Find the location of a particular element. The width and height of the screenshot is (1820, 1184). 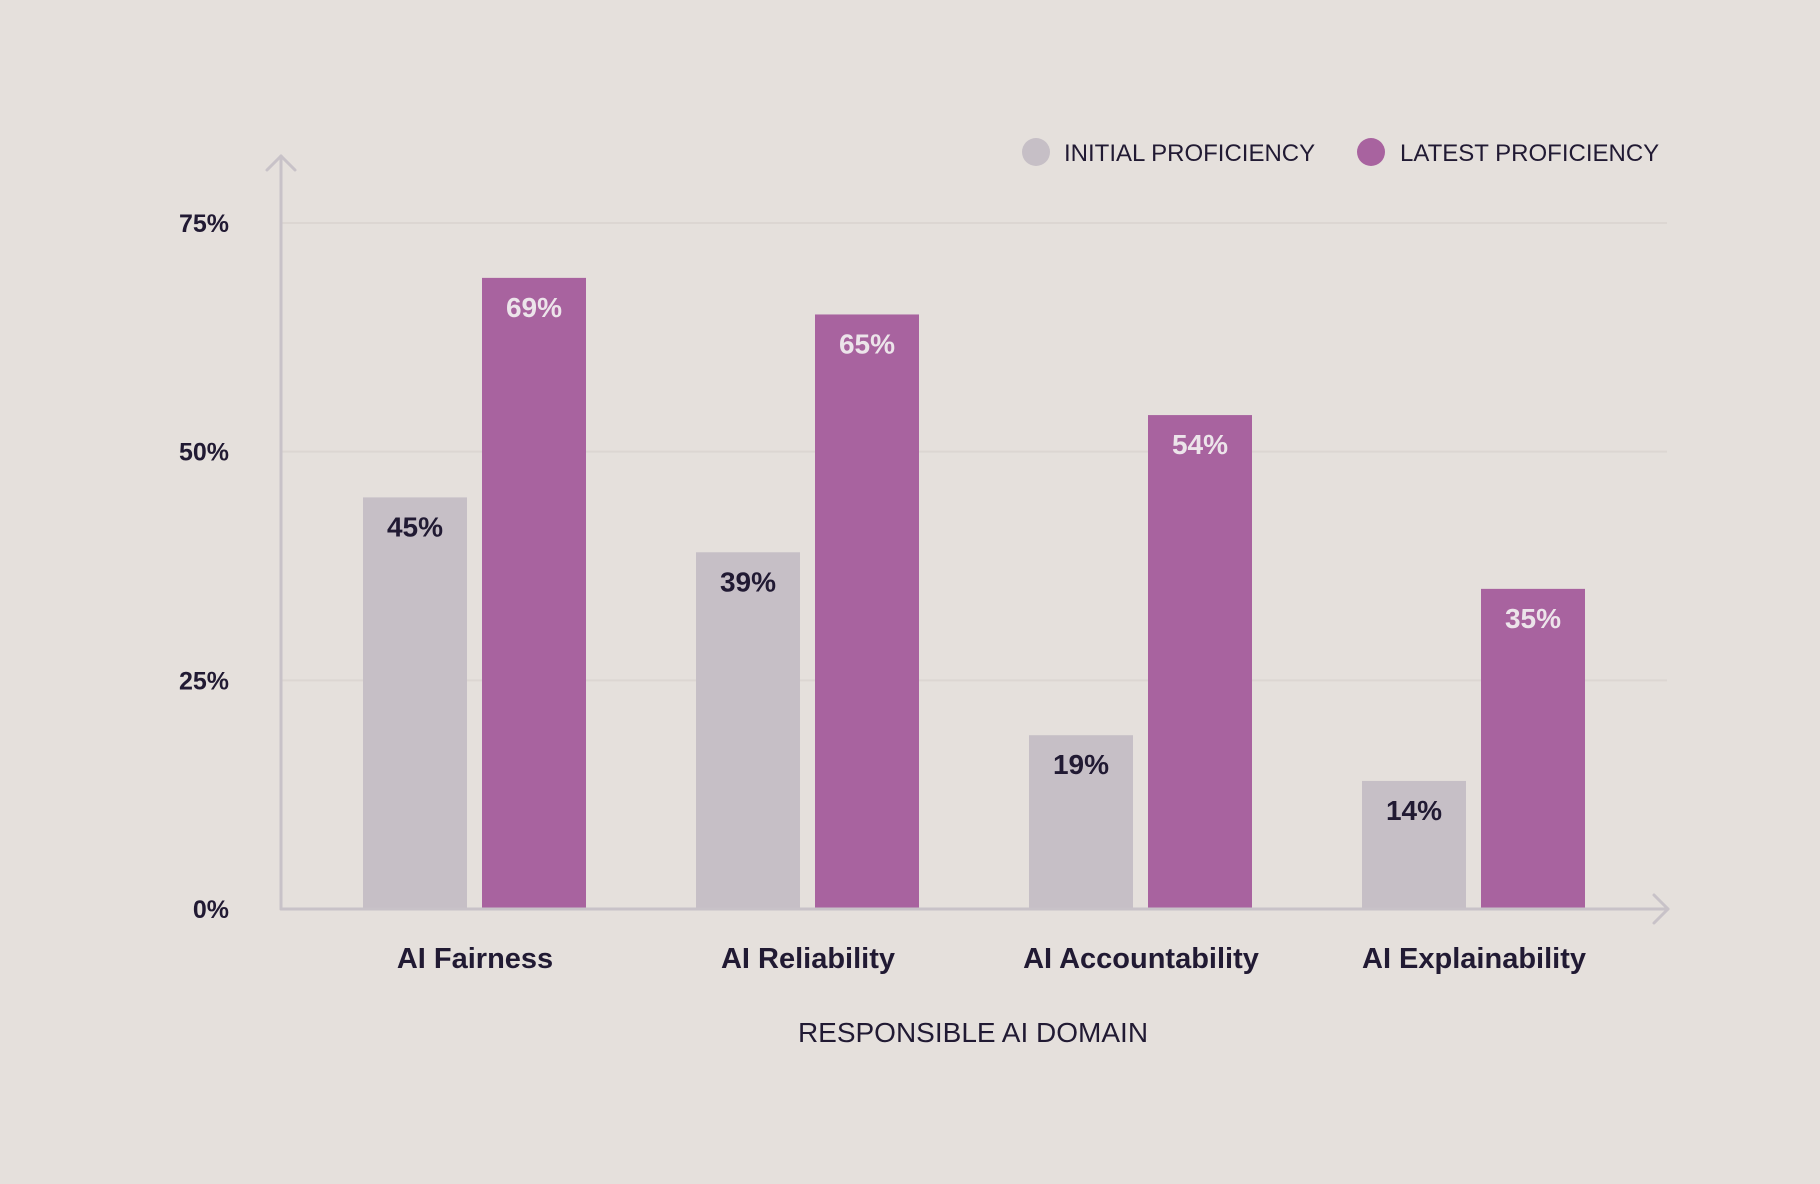

y-tick-label: 25% is located at coordinates (204, 681).